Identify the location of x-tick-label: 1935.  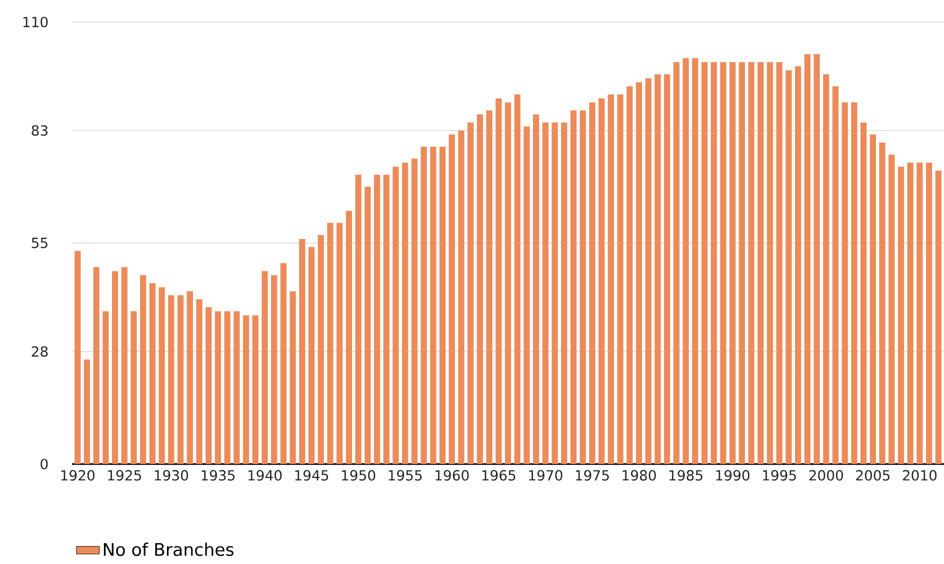
(218, 475).